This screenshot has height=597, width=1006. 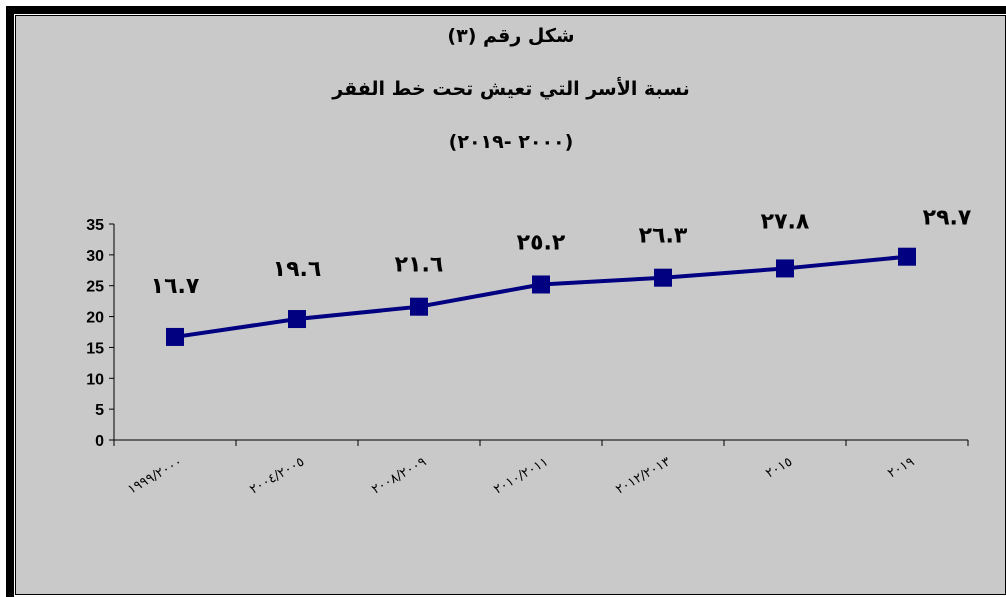 What do you see at coordinates (521, 475) in the screenshot?
I see `x-tick-label: ٢٠١٠/٢٠١١` at bounding box center [521, 475].